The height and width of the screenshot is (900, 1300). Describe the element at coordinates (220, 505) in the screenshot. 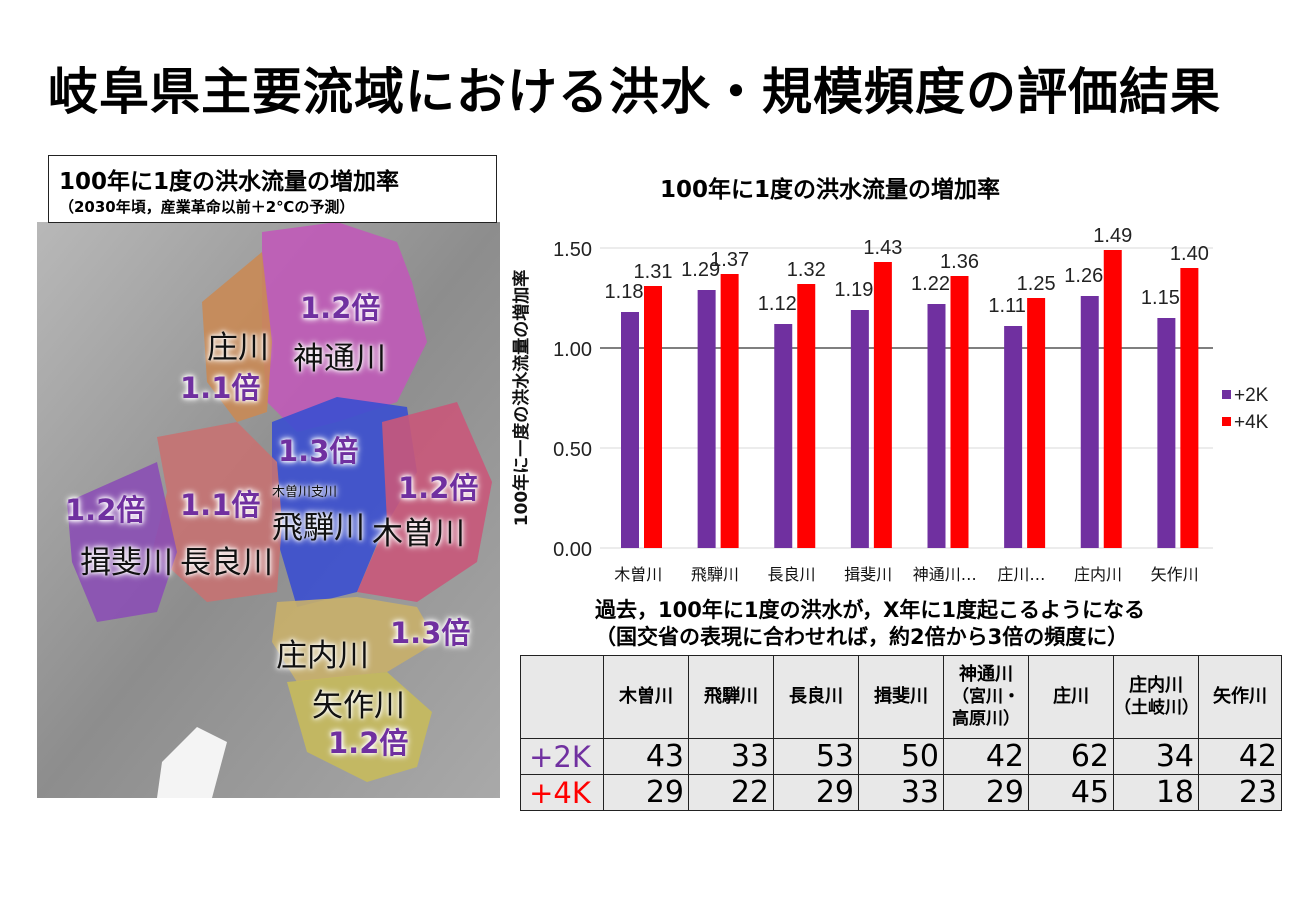

I see `ratio-nagara: 1.1倍` at that location.